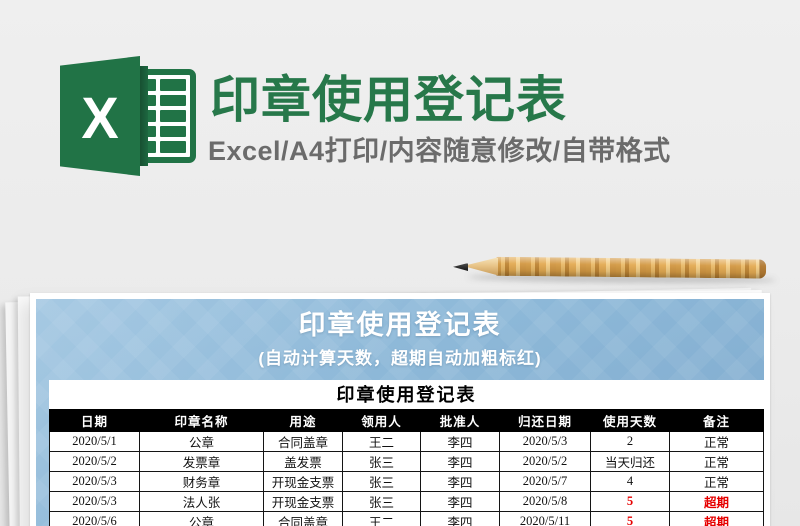 Image resolution: width=800 pixels, height=526 pixels. What do you see at coordinates (460, 267) in the screenshot?
I see `pencil-graphite-tip` at bounding box center [460, 267].